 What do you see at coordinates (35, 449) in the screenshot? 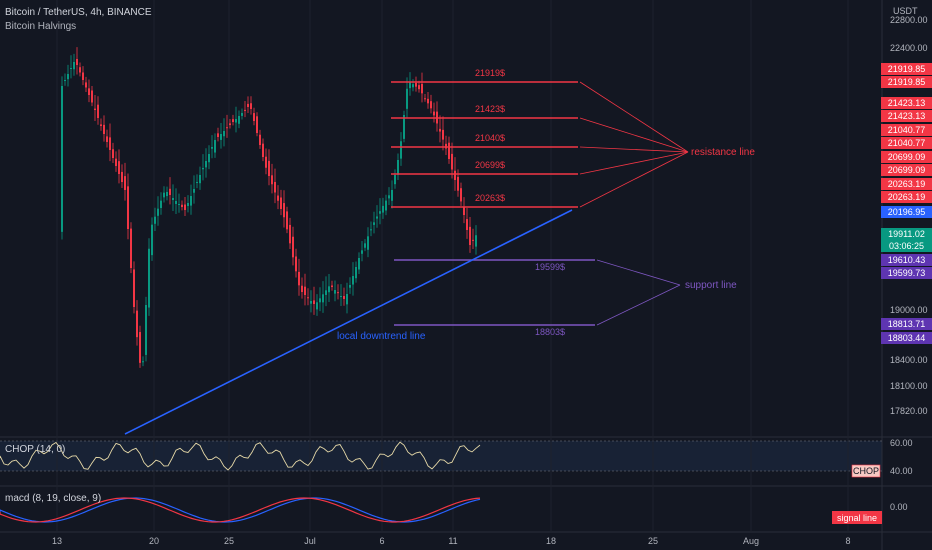
I see `chop-label: CHOP (14, 0)` at bounding box center [35, 449].